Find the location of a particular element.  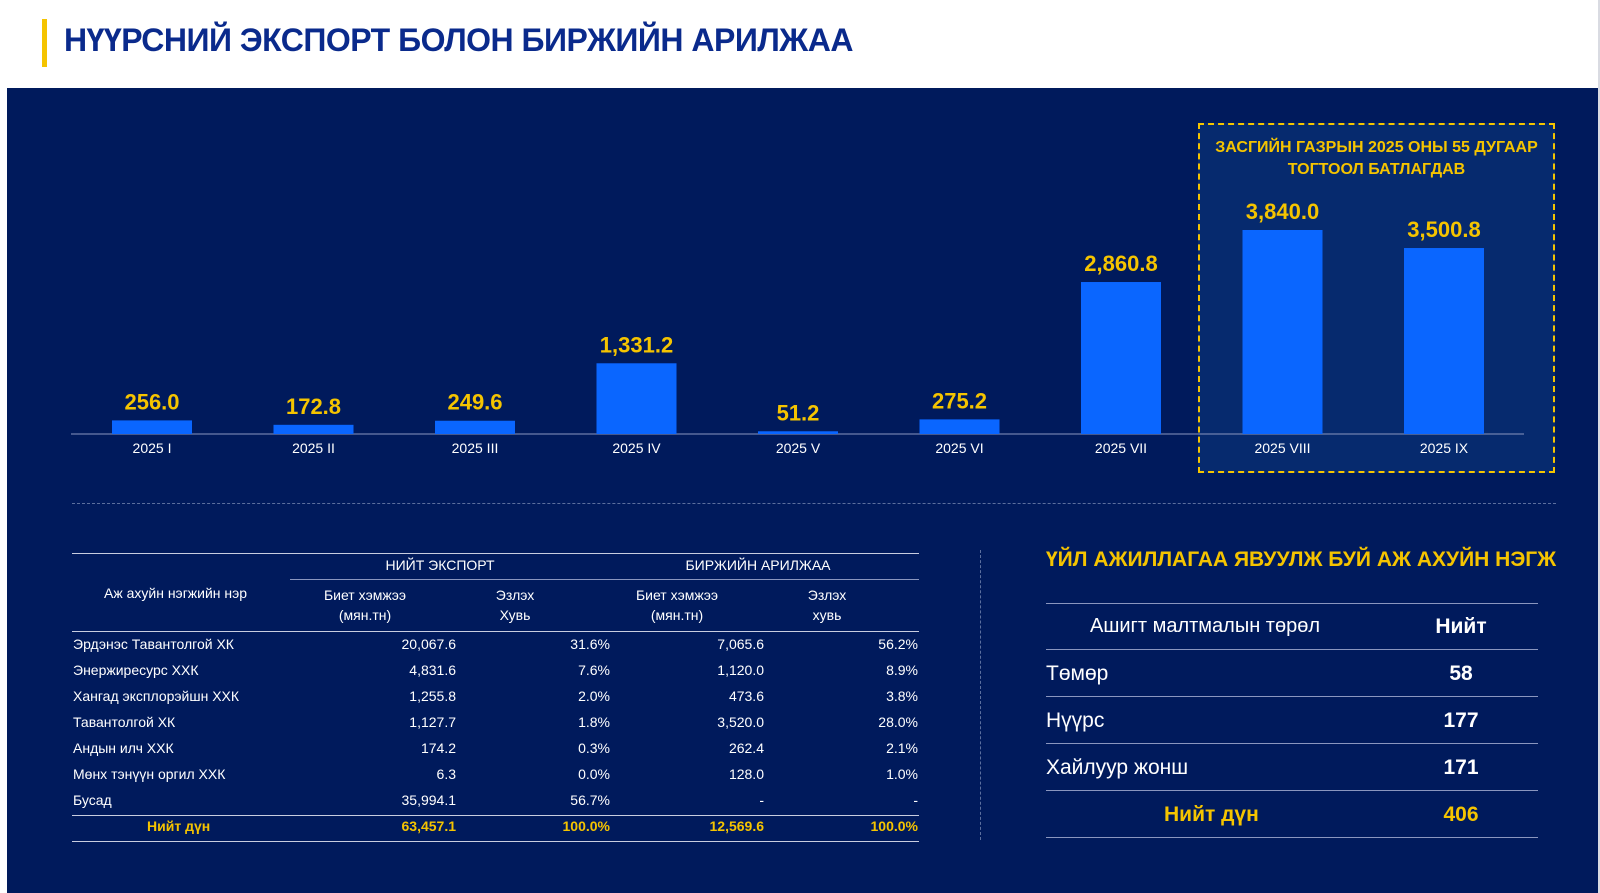

title-accent-bar is located at coordinates (44, 43).